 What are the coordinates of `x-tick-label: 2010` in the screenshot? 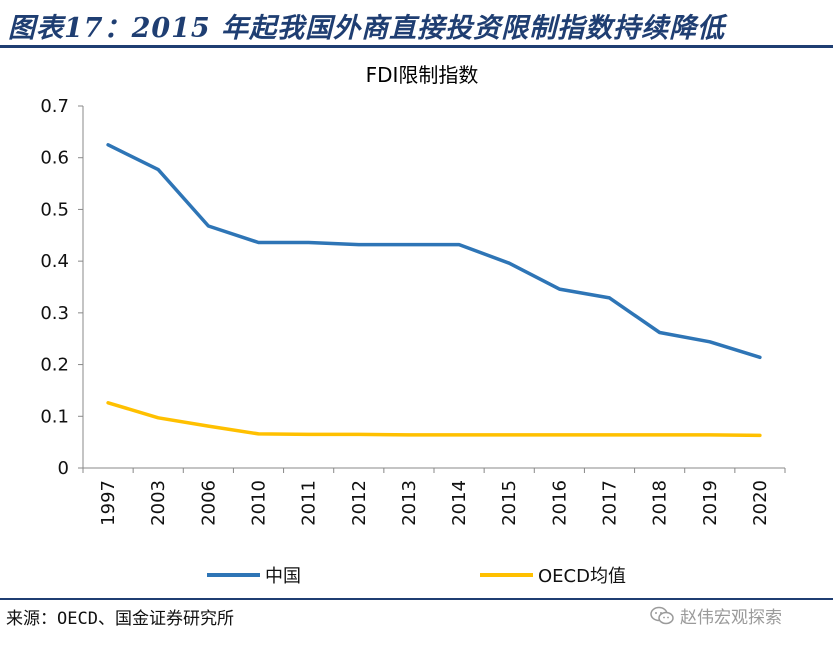 It's located at (259, 503).